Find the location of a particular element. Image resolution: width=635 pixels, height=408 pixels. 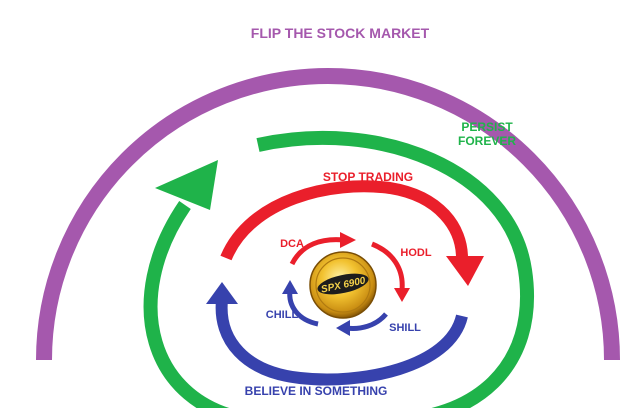

inner-chill-label: CHILL is located at coordinates (282, 315).